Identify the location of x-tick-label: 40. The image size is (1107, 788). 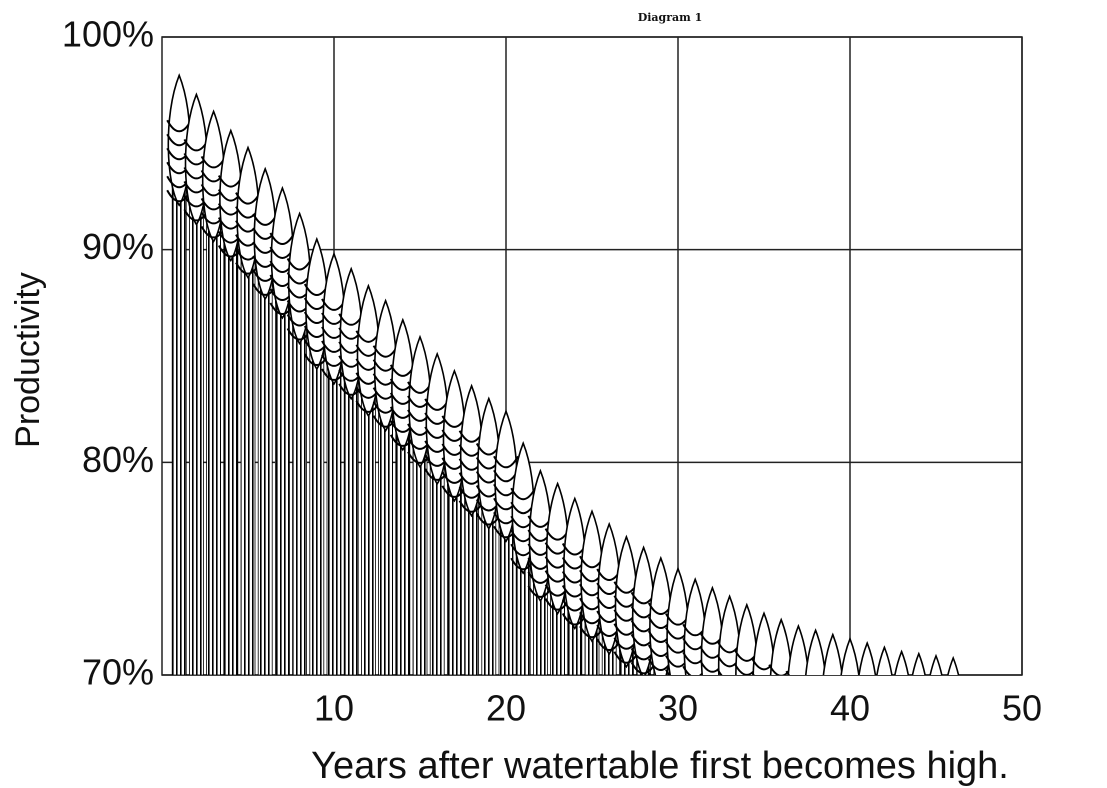
(850, 708).